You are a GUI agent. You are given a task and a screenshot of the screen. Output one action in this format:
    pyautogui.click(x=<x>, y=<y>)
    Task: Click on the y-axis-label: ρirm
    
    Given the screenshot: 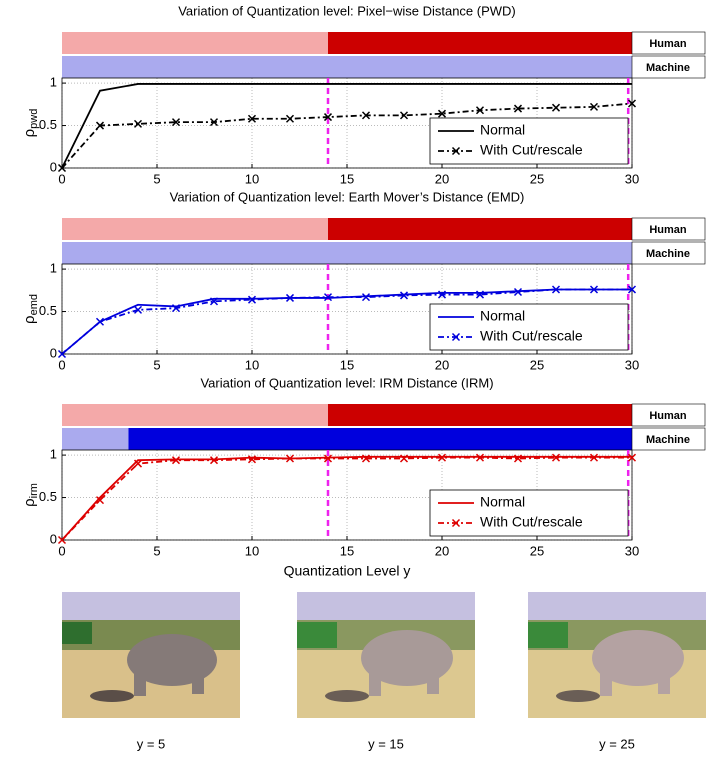 What is the action you would take?
    pyautogui.click(x=30, y=495)
    